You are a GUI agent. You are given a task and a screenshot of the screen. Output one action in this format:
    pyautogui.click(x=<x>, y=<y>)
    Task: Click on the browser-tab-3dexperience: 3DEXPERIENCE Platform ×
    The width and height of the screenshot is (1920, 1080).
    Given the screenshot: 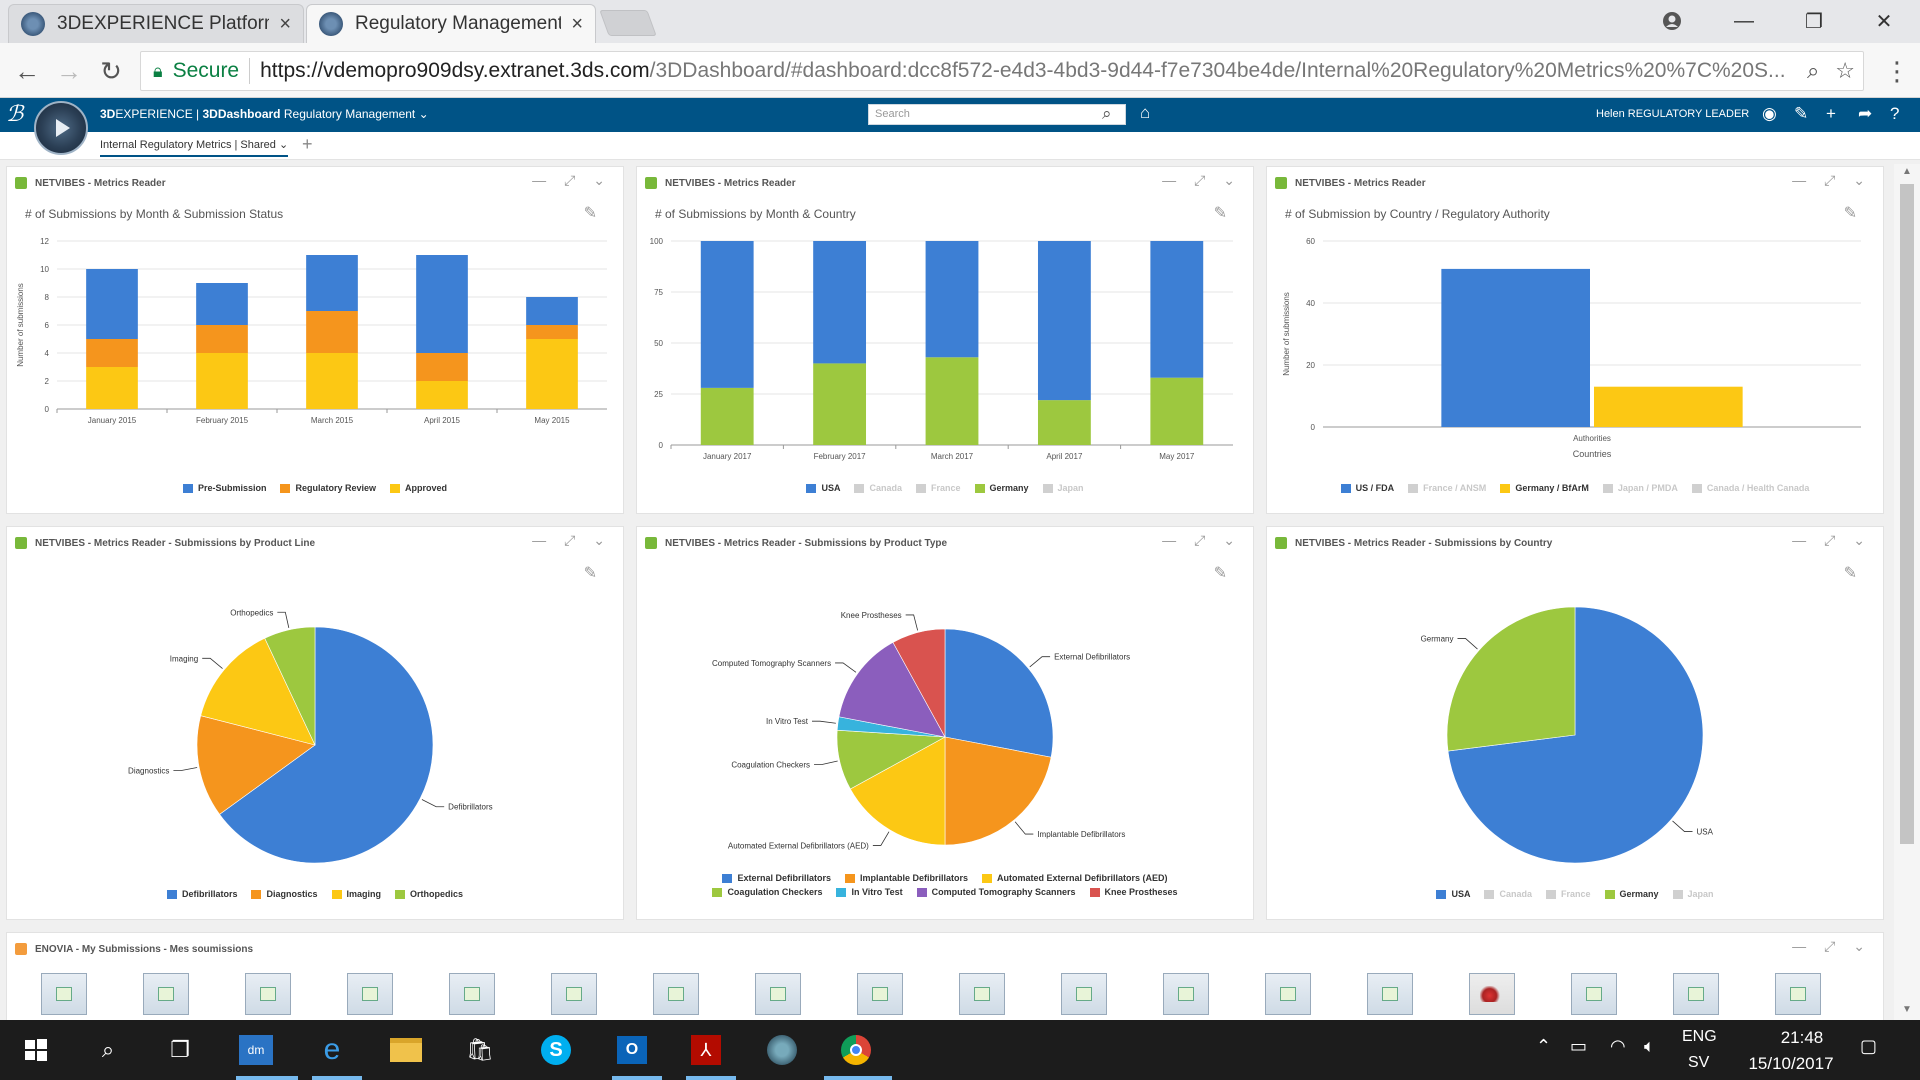 What is the action you would take?
    pyautogui.click(x=156, y=23)
    